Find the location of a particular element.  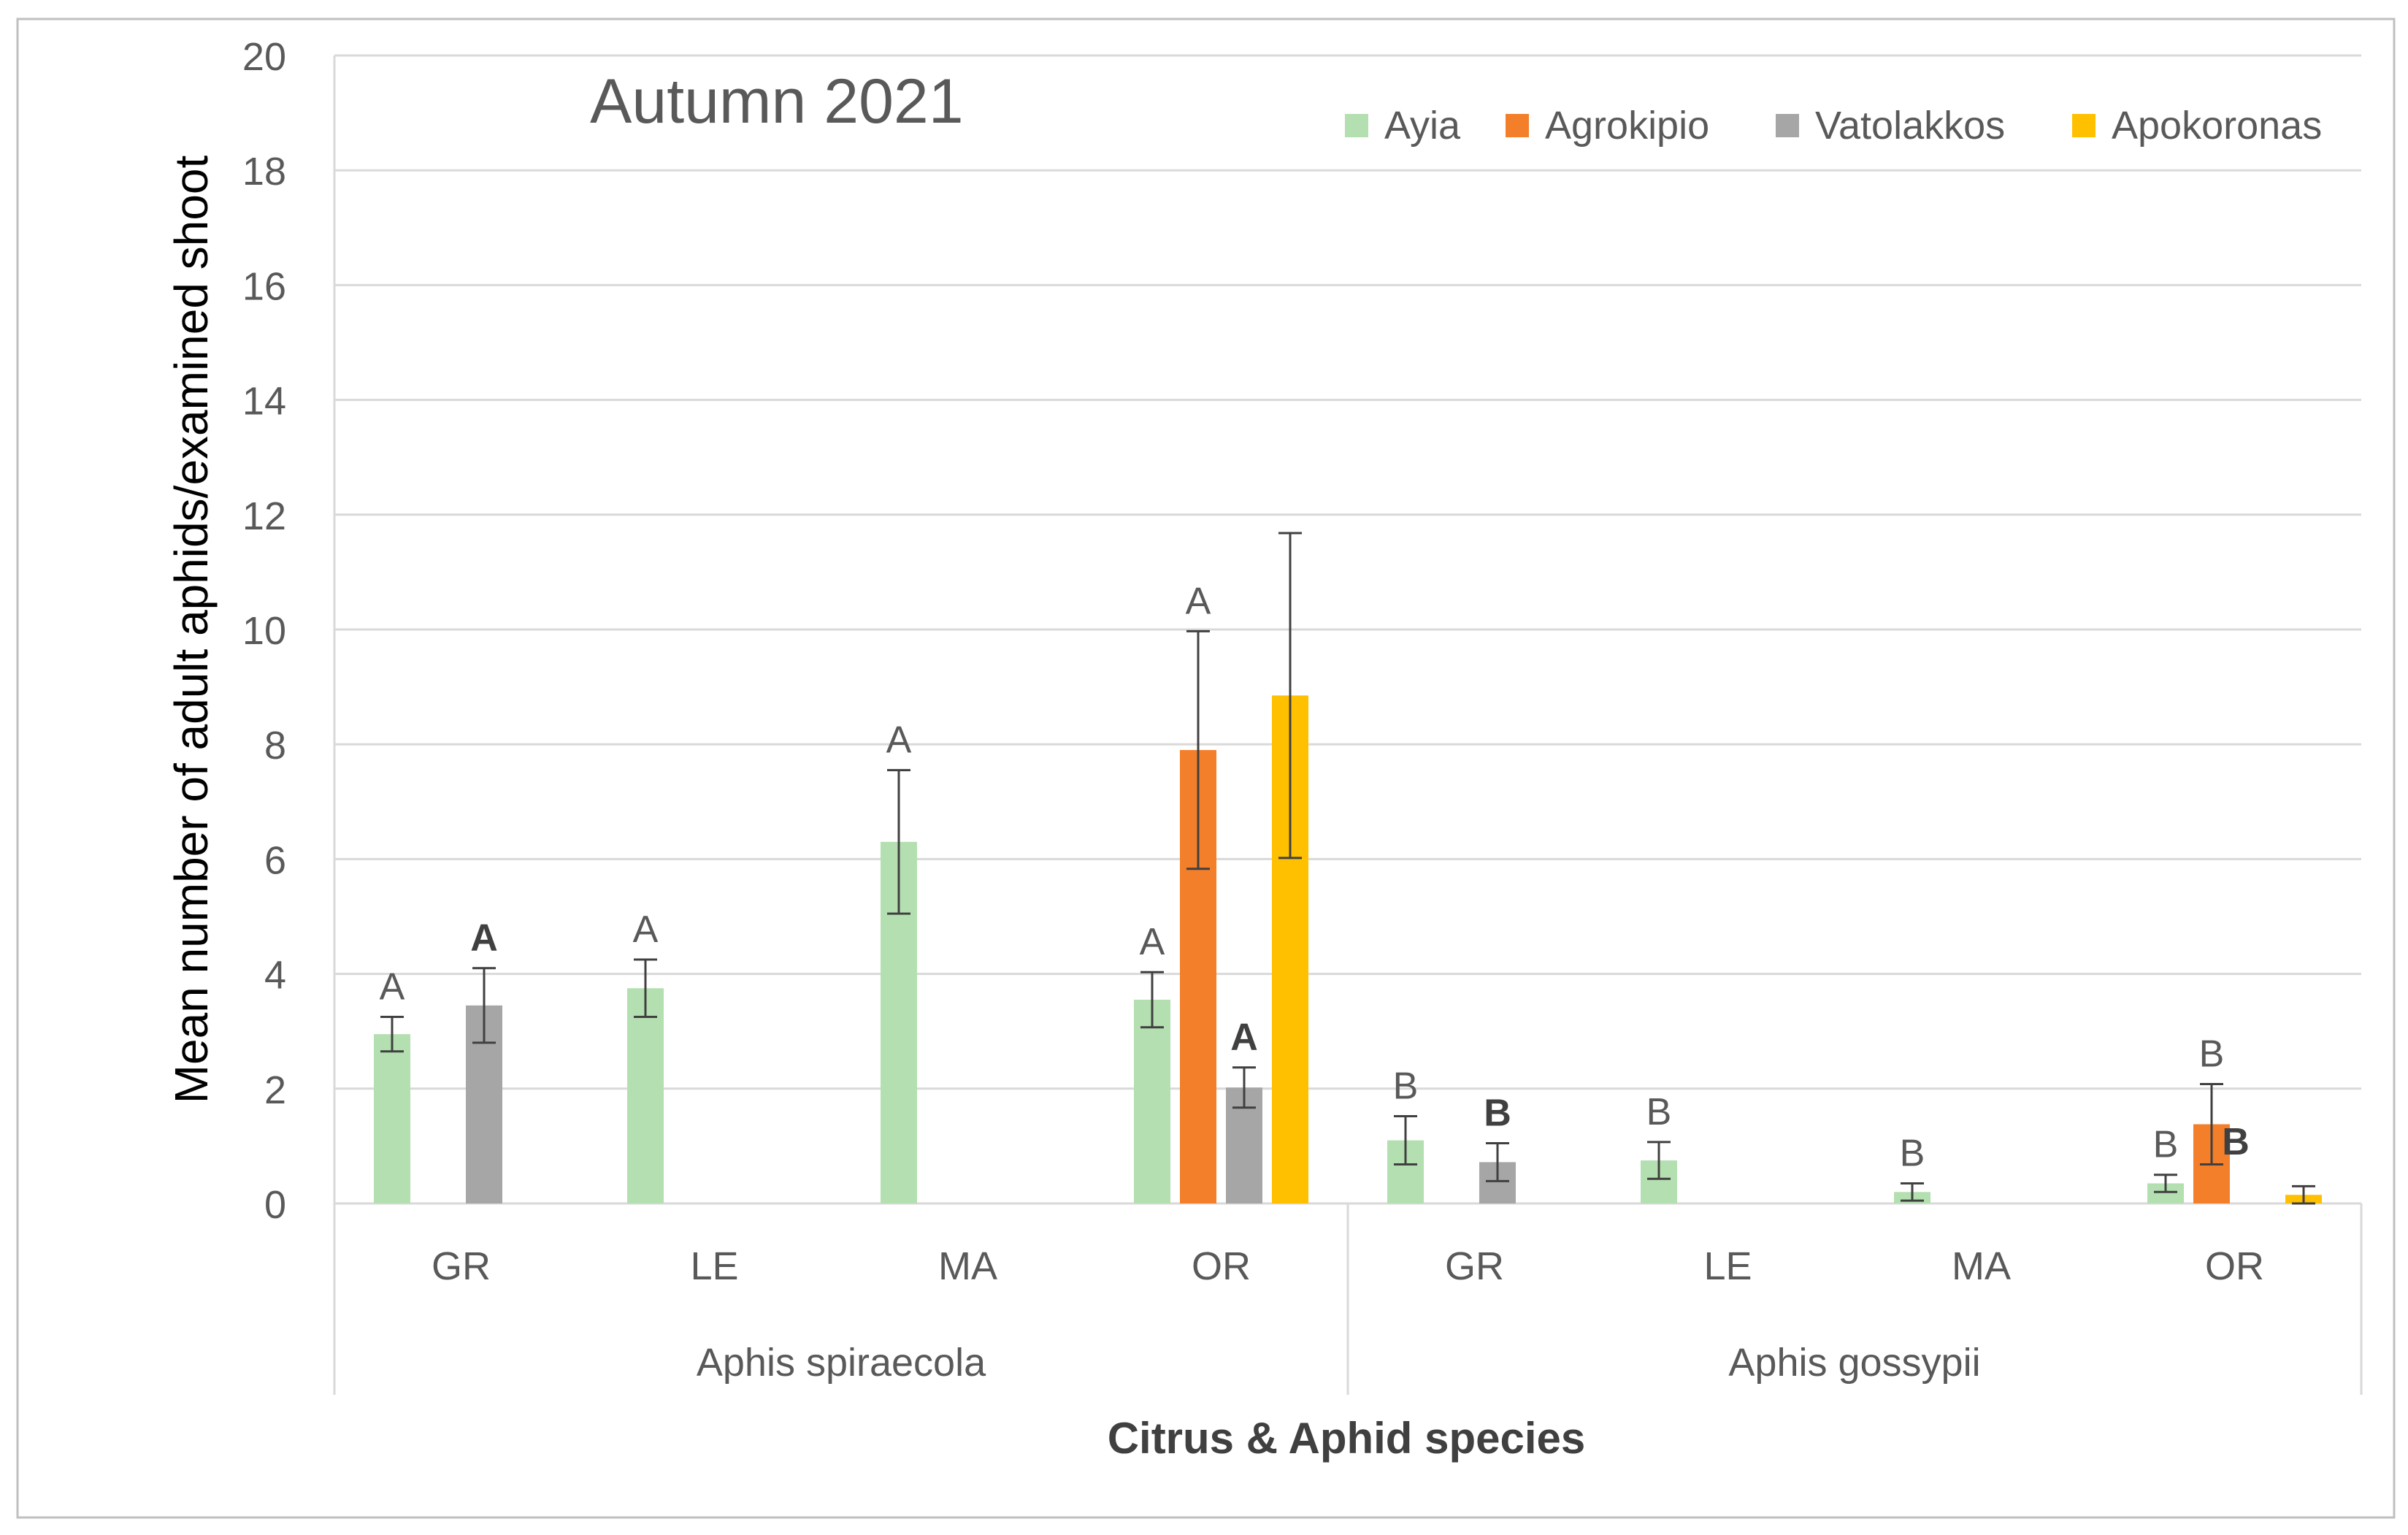

legend-label: Vatolakkos is located at coordinates (1910, 126).